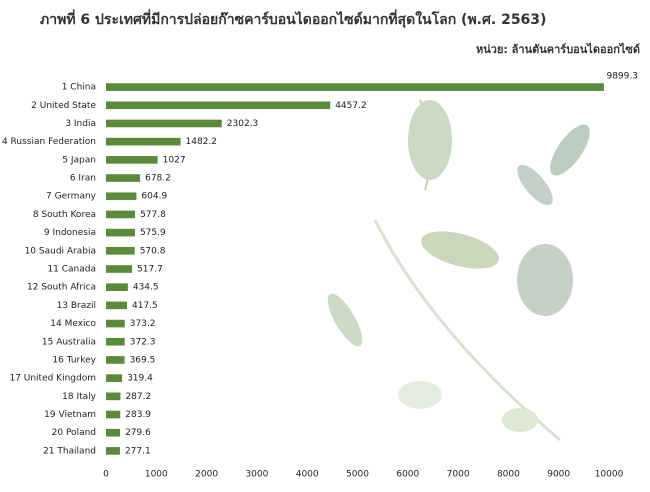 This screenshot has width=650, height=492. Describe the element at coordinates (106, 475) in the screenshot. I see `x-tick-label: 0` at that location.